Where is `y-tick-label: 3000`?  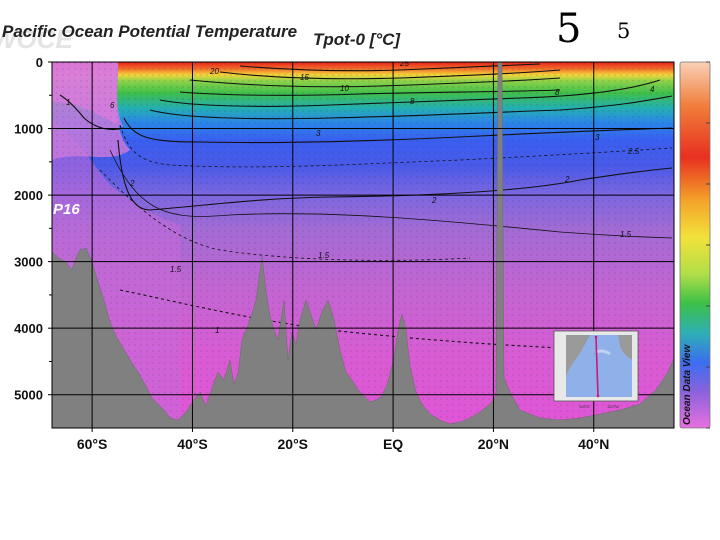 y-tick-label: 3000 is located at coordinates (28, 262).